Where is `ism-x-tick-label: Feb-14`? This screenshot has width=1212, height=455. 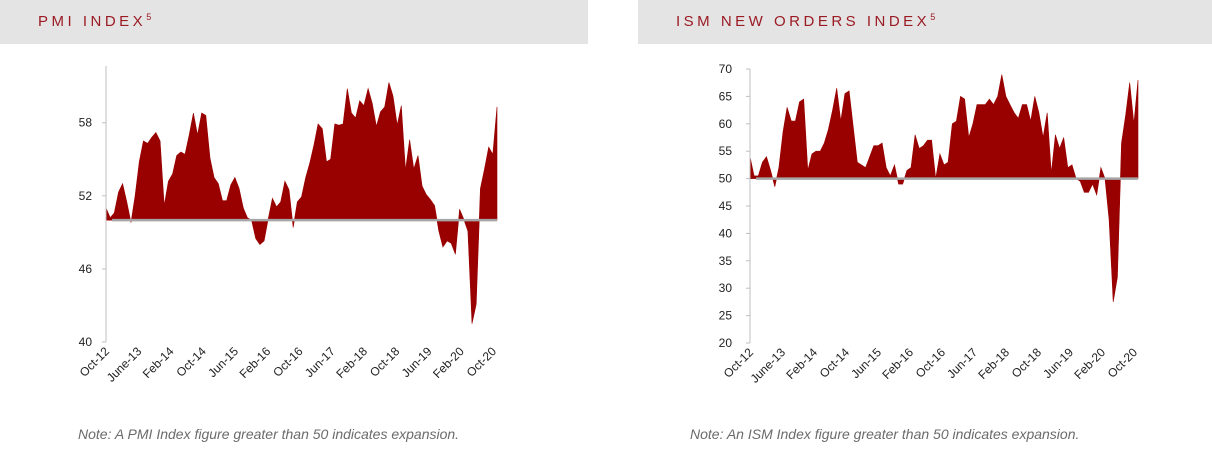 ism-x-tick-label: Feb-14 is located at coordinates (801, 363).